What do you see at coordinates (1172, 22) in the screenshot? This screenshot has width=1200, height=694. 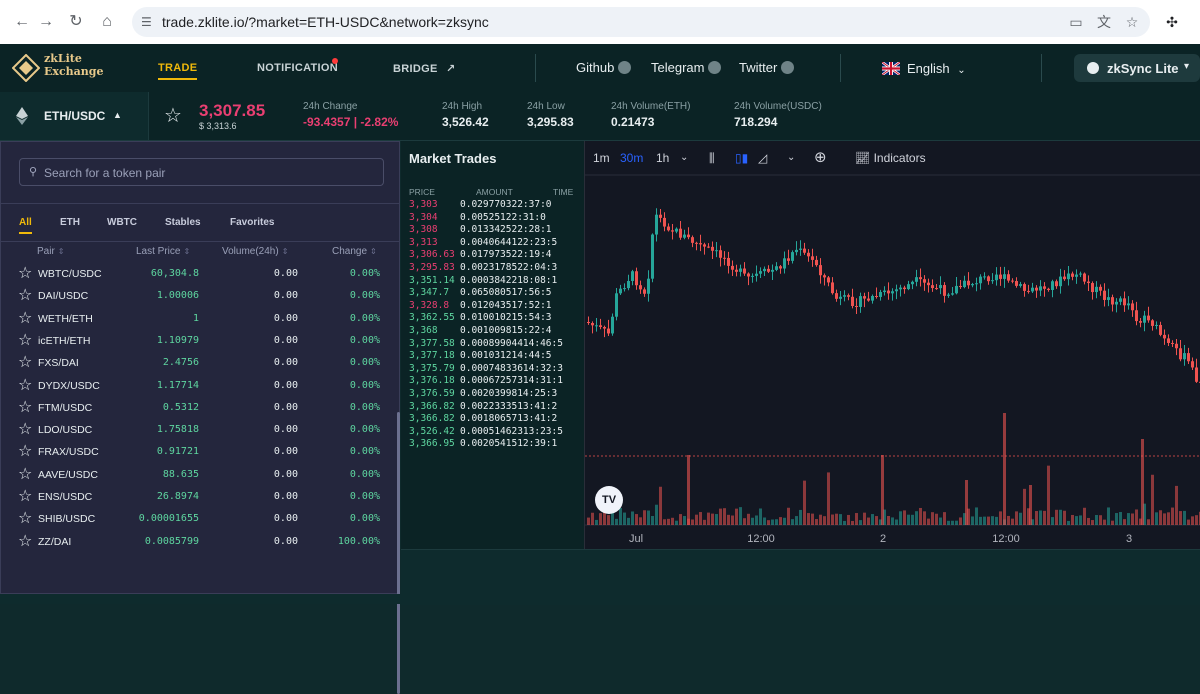 I see `extension-icon: ✣` at bounding box center [1172, 22].